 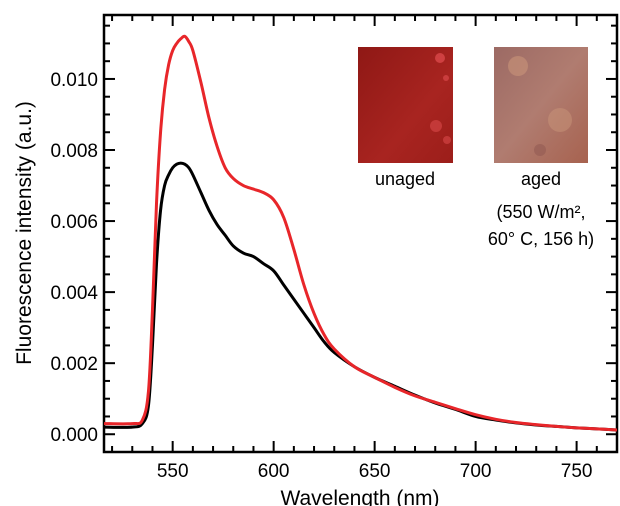 I want to click on x-tick-label: 550, so click(x=173, y=471).